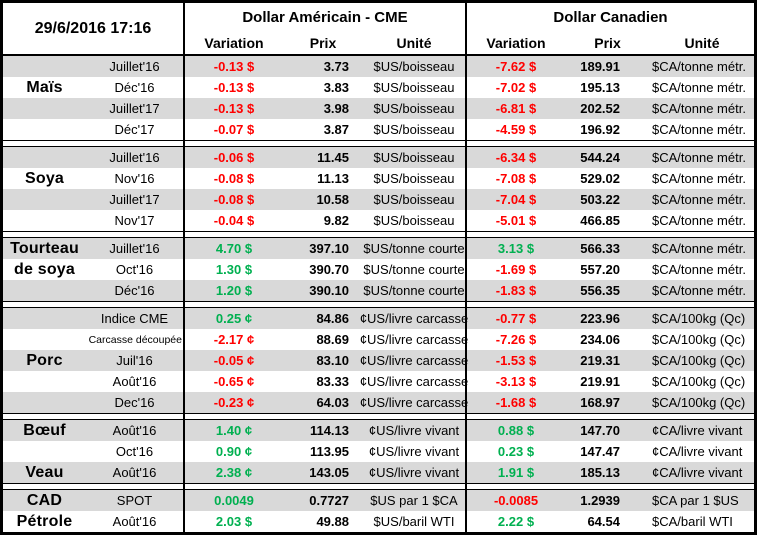 Image resolution: width=757 pixels, height=535 pixels. I want to click on ca-price-value: 529.02, so click(600, 178).